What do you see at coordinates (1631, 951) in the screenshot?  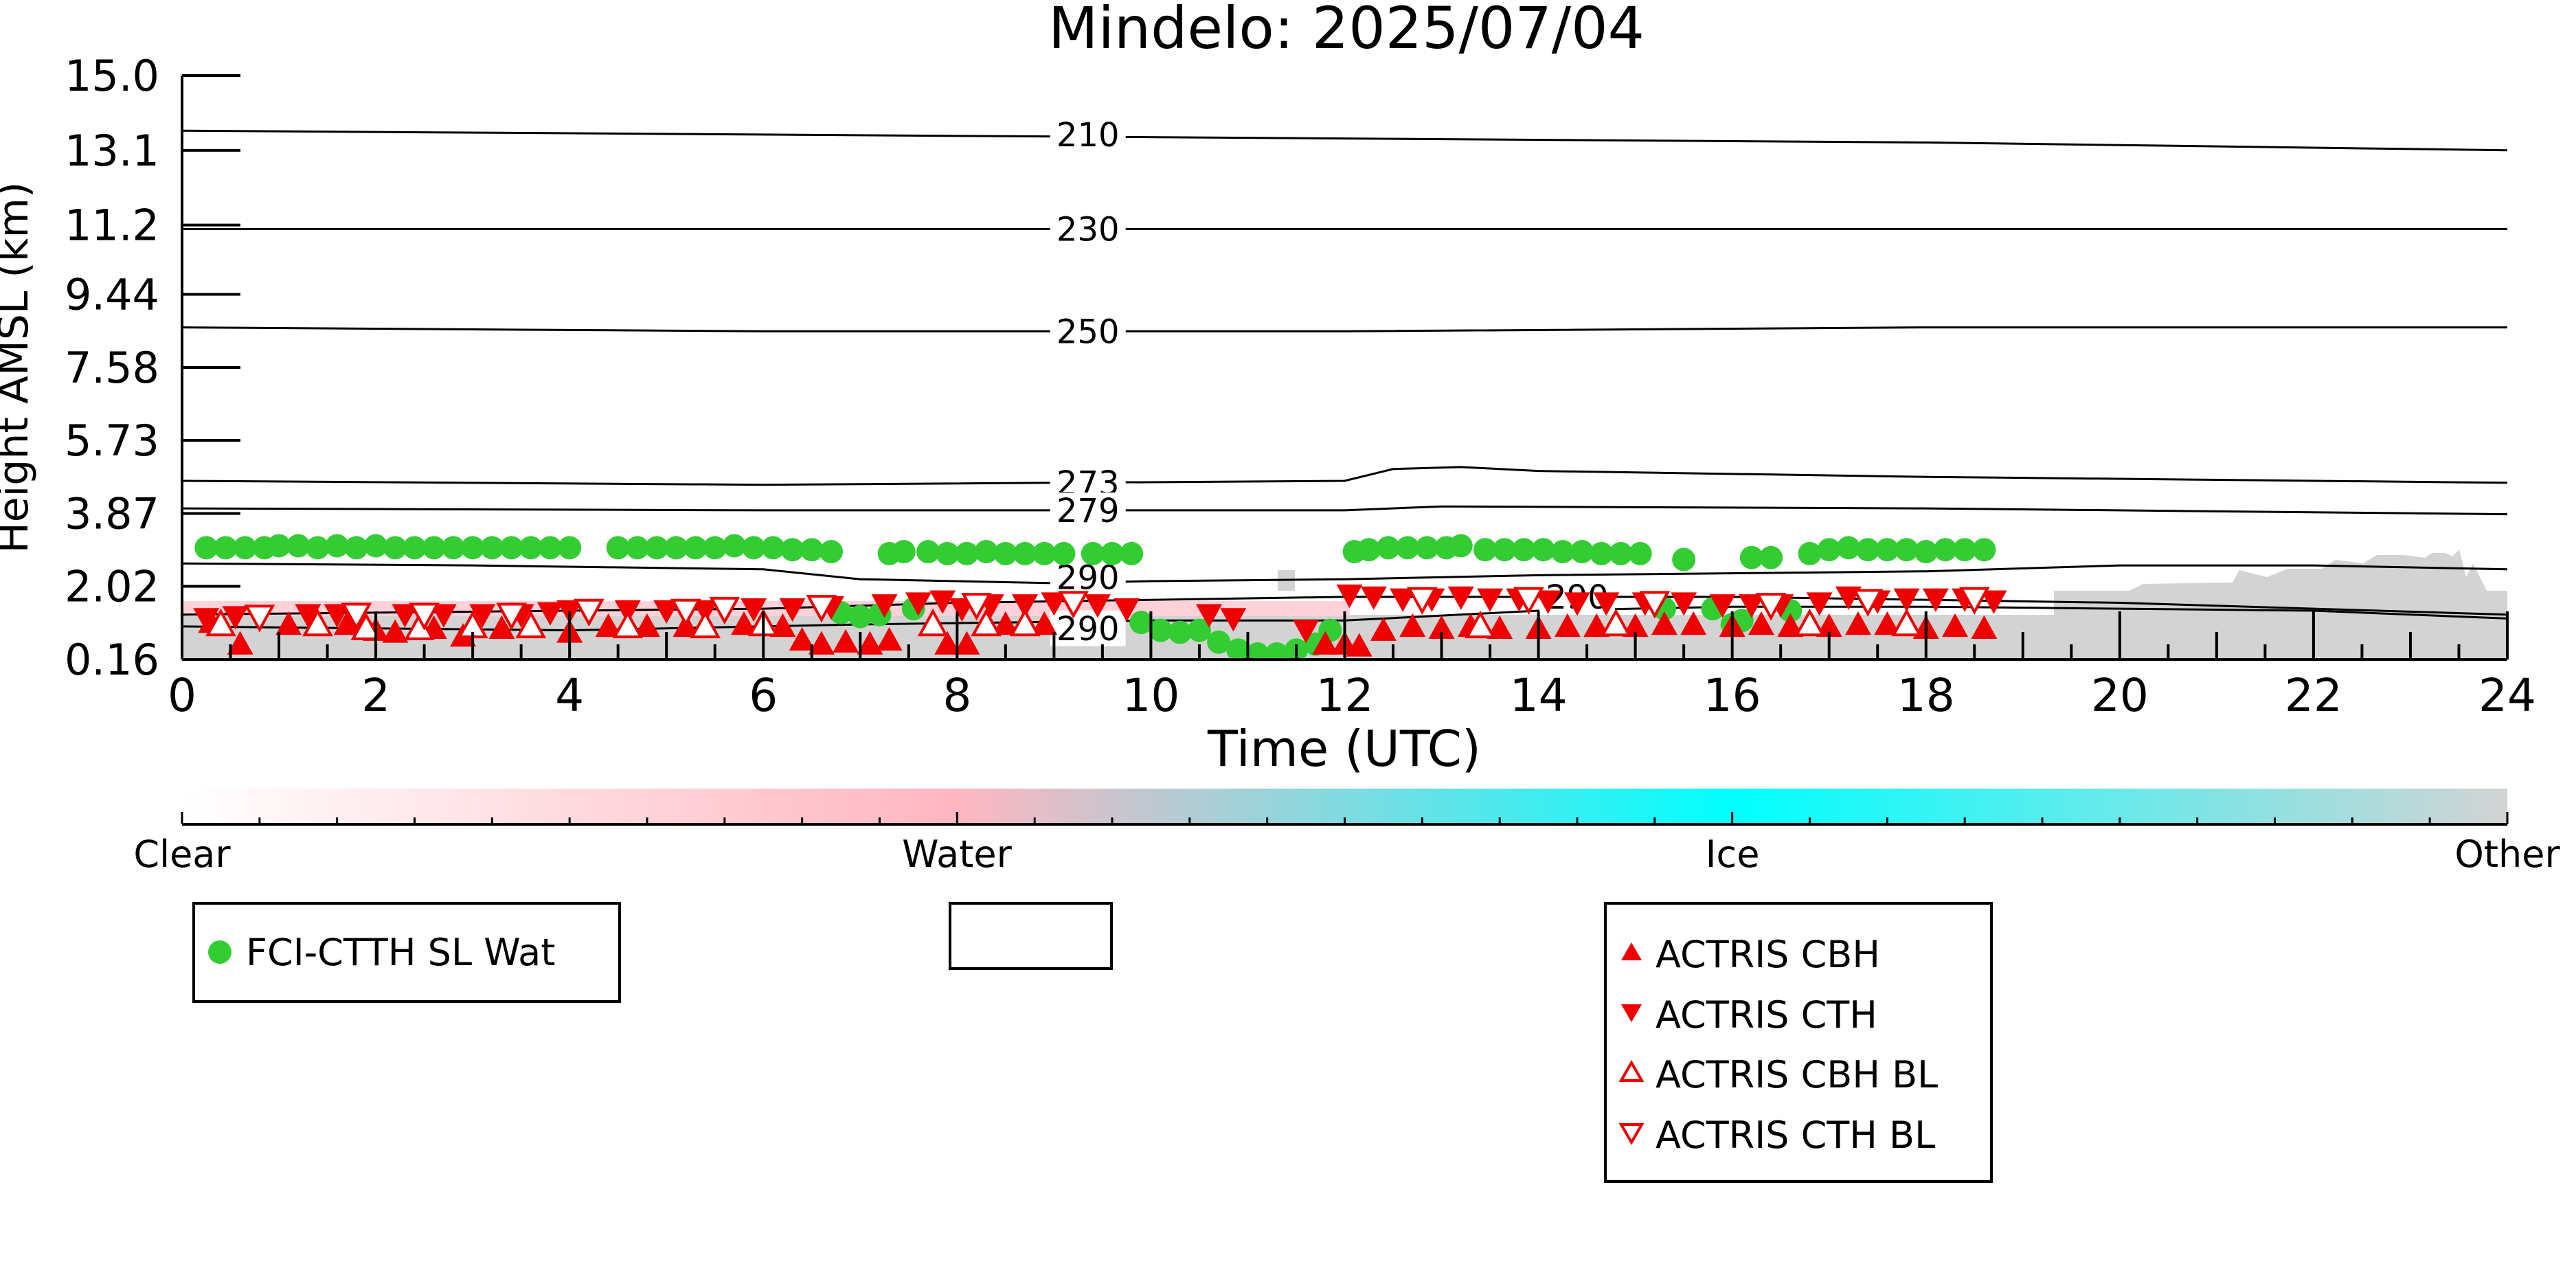 I see `legend-cbh-marker` at bounding box center [1631, 951].